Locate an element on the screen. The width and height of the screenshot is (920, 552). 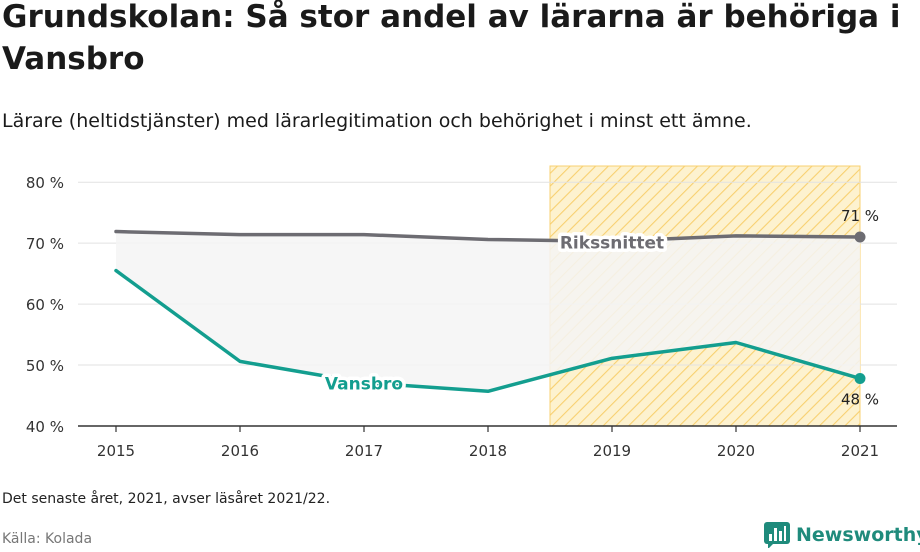
x-tick-label: 2015 is located at coordinates (116, 451).